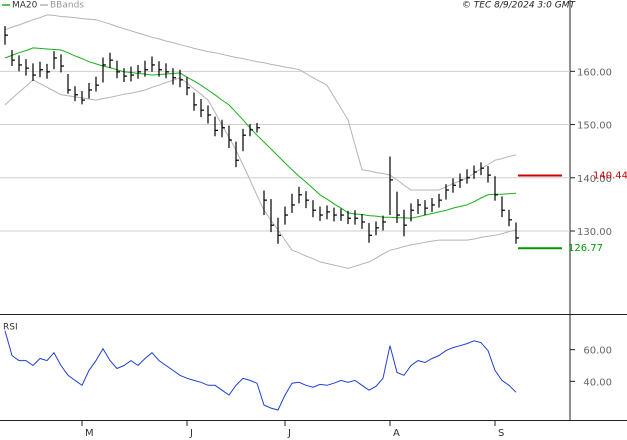 The image size is (627, 440). Describe the element at coordinates (610, 175) in the screenshot. I see `price-level-label: 140.44` at that location.